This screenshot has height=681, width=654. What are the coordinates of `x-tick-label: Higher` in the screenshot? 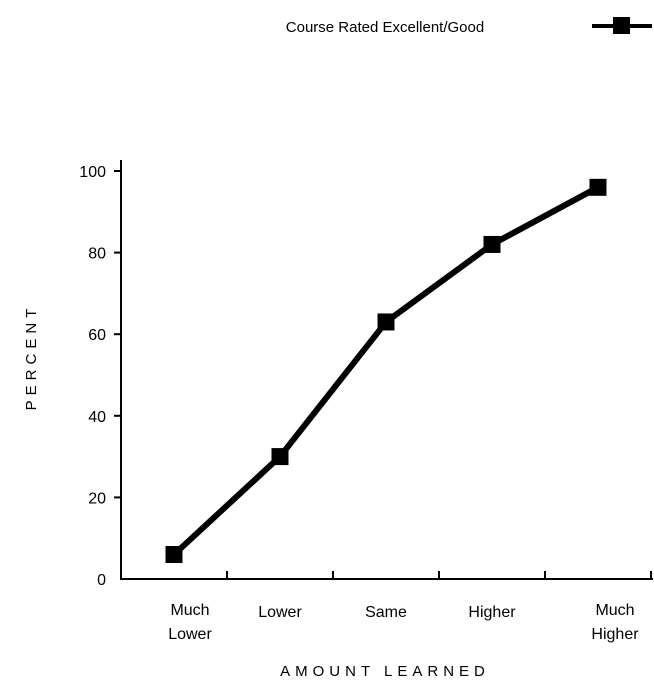 It's located at (492, 612).